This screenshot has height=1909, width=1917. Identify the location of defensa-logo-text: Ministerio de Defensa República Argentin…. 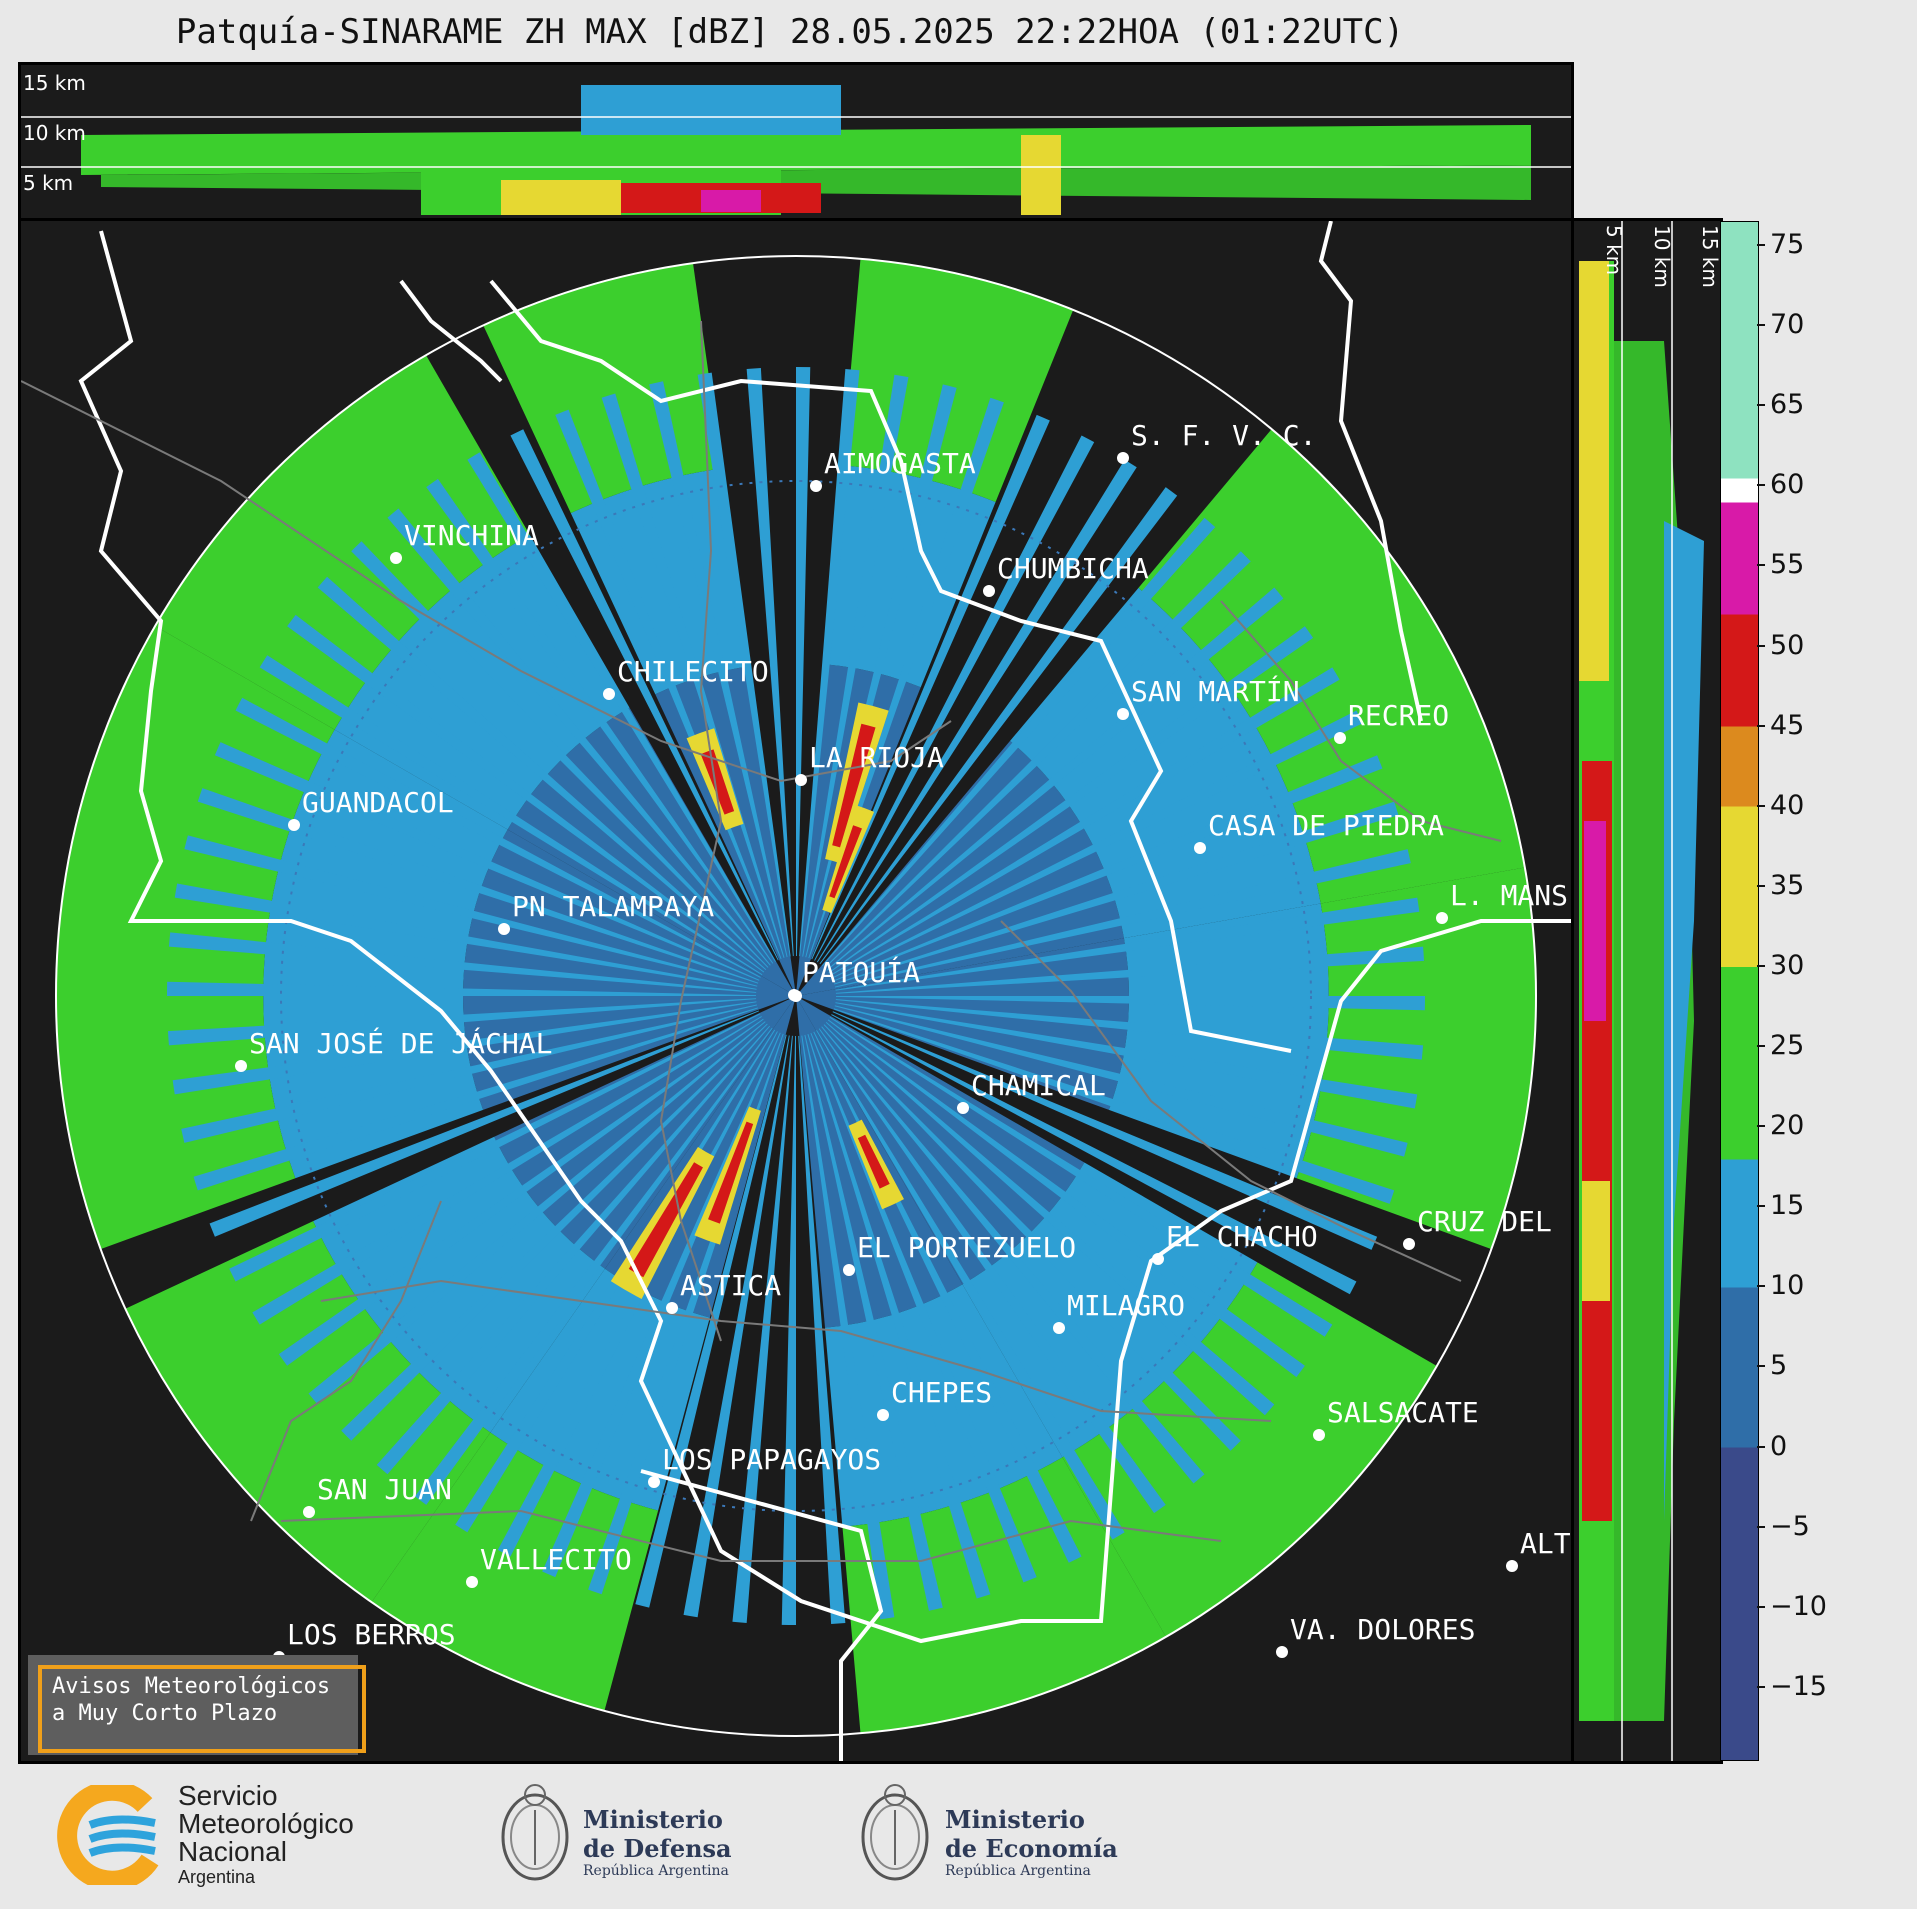
(657, 1842).